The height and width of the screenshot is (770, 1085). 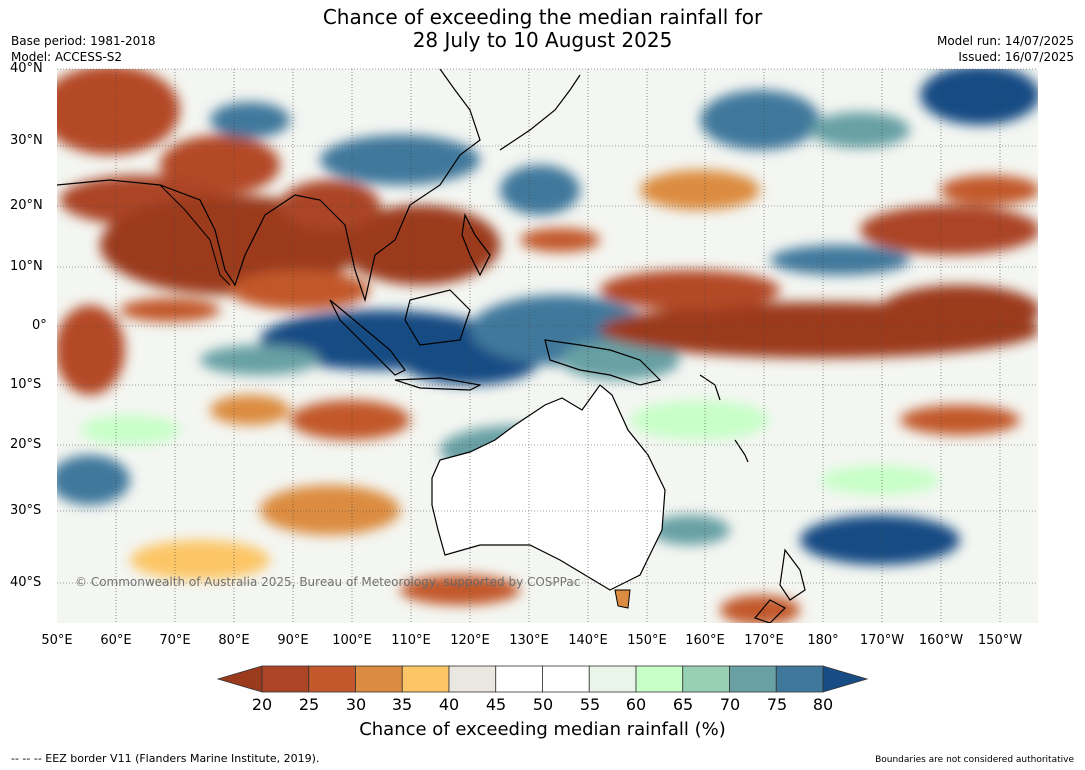 I want to click on colorbar-tick-40: 40, so click(x=449, y=704).